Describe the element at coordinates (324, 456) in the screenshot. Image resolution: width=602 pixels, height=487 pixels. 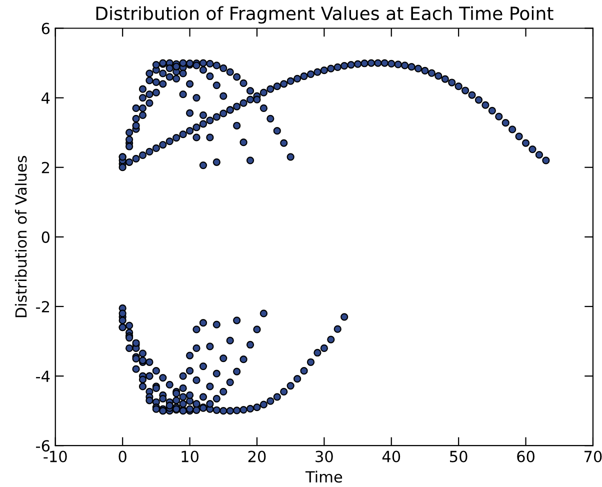
I see `x-tick-label: 30` at that location.